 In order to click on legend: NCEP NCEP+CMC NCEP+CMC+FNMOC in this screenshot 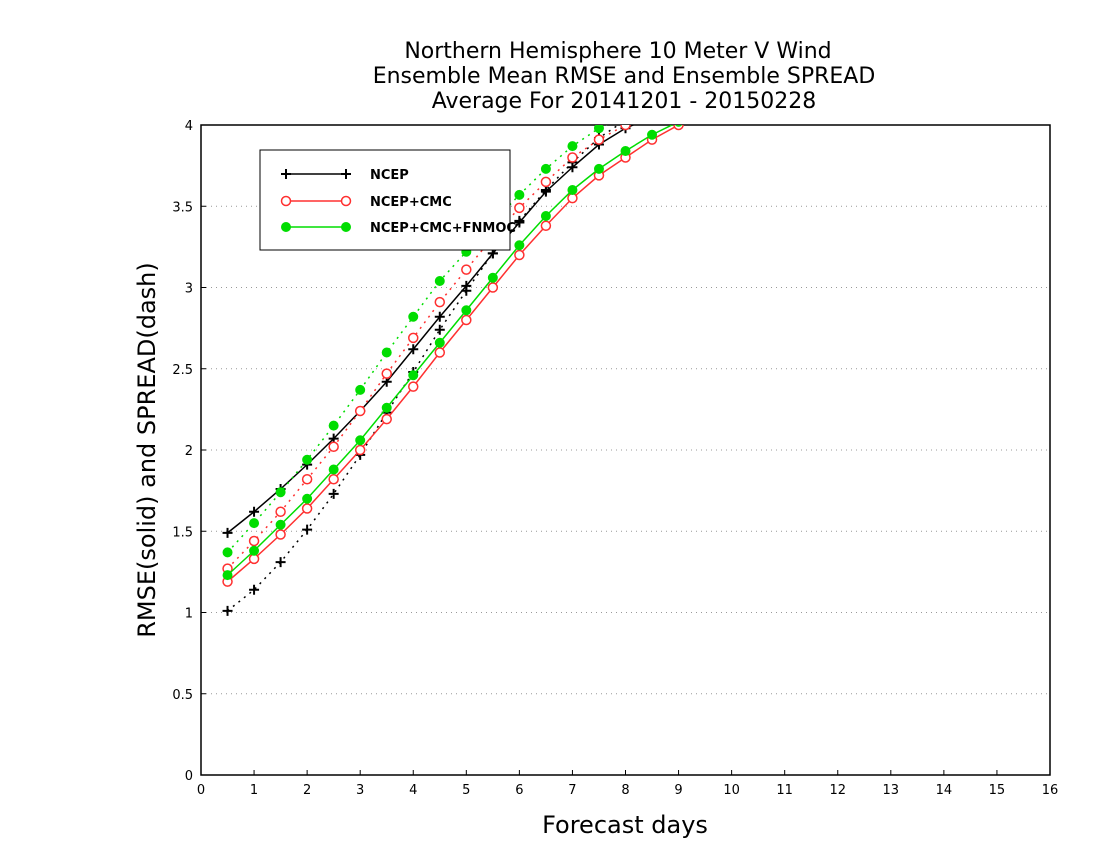, I will do `click(387, 200)`.